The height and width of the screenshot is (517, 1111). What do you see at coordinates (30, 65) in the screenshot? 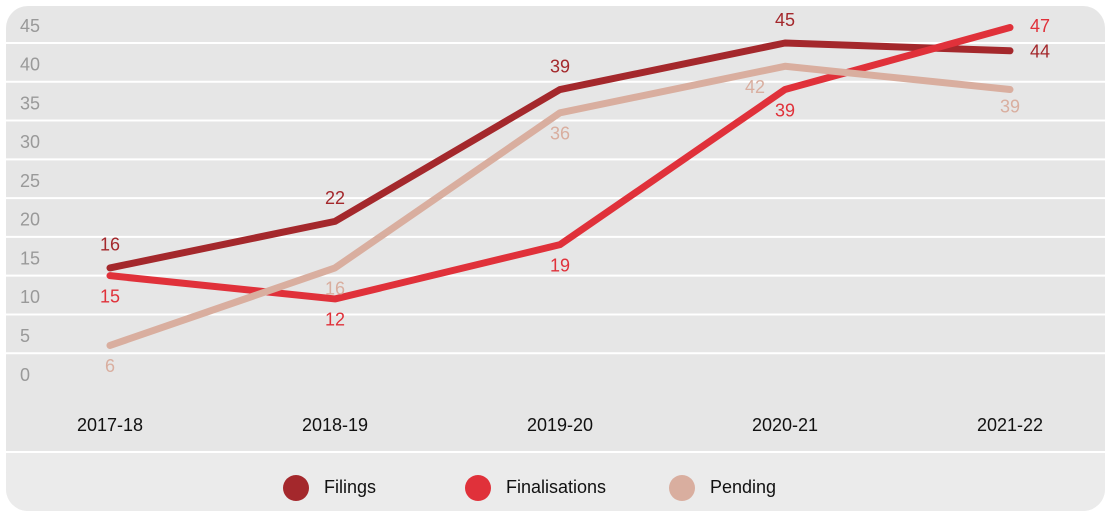
I see `y-tick-label: 40` at bounding box center [30, 65].